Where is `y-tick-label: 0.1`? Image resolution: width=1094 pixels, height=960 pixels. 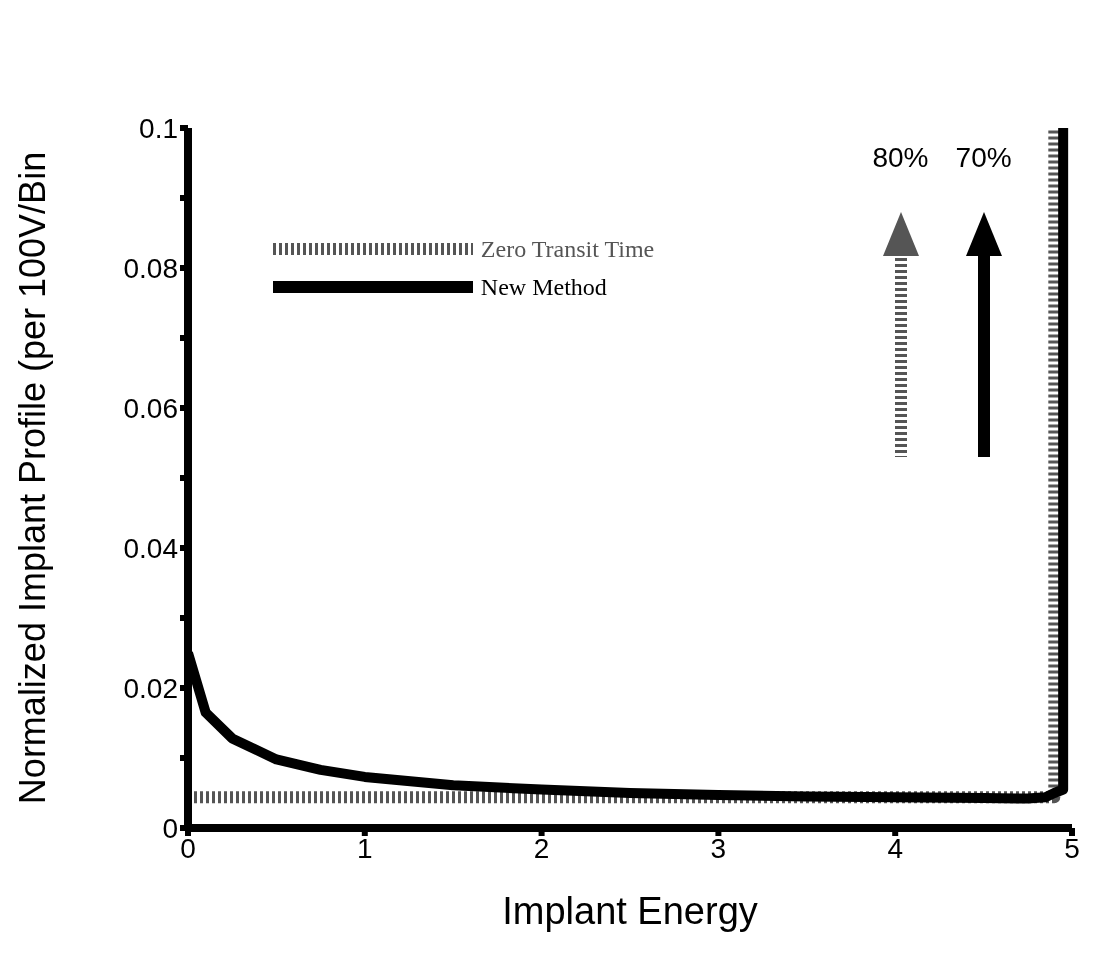
y-tick-label: 0.1 is located at coordinates (158, 128).